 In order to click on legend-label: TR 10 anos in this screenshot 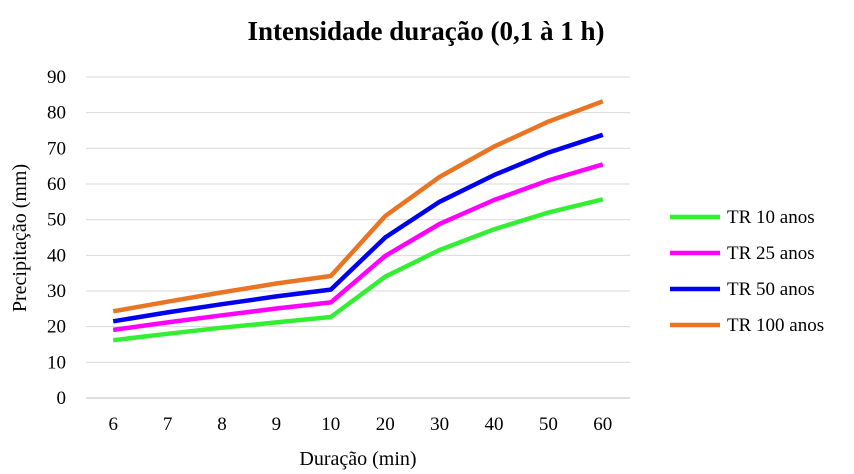, I will do `click(771, 217)`.